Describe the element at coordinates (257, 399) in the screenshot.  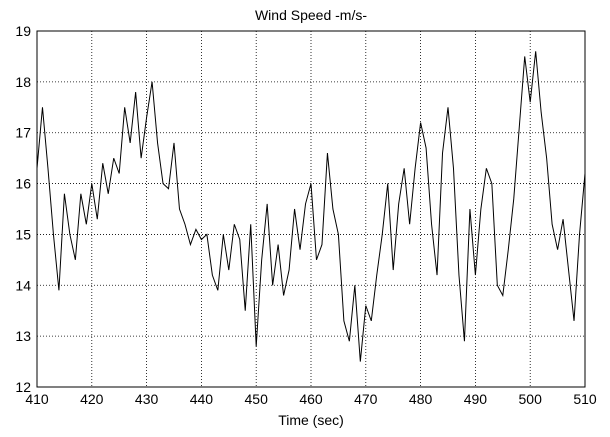
I see `x-tick-label: 450` at that location.